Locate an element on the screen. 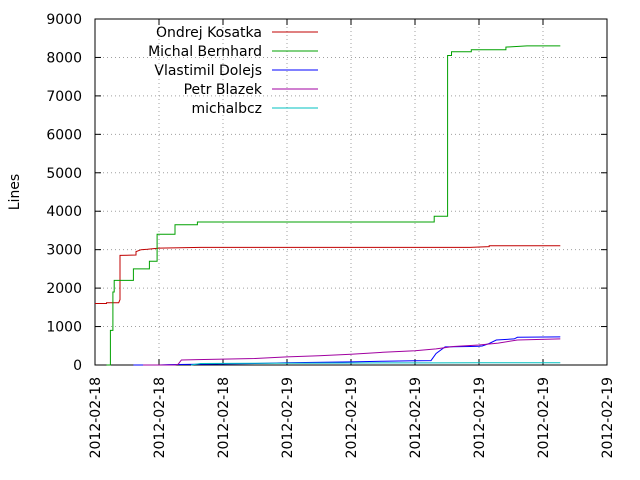  y-tick-label: 2000 is located at coordinates (64, 289).